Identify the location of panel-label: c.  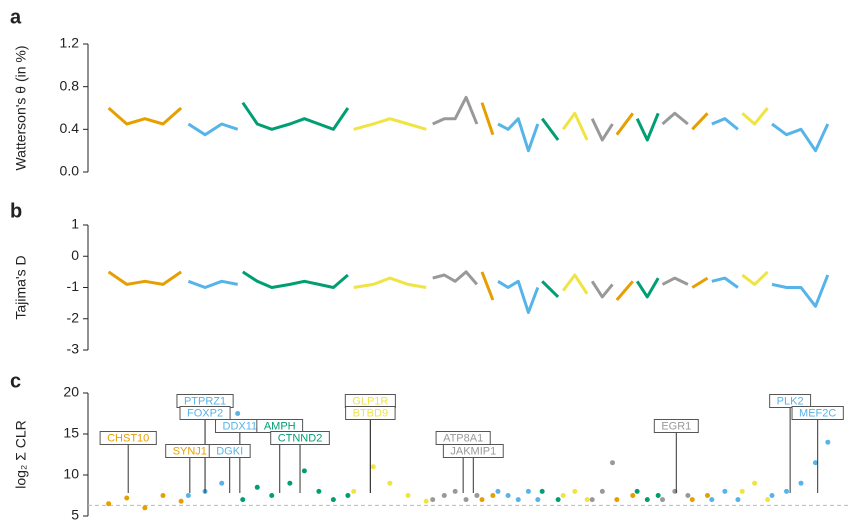
(15, 381).